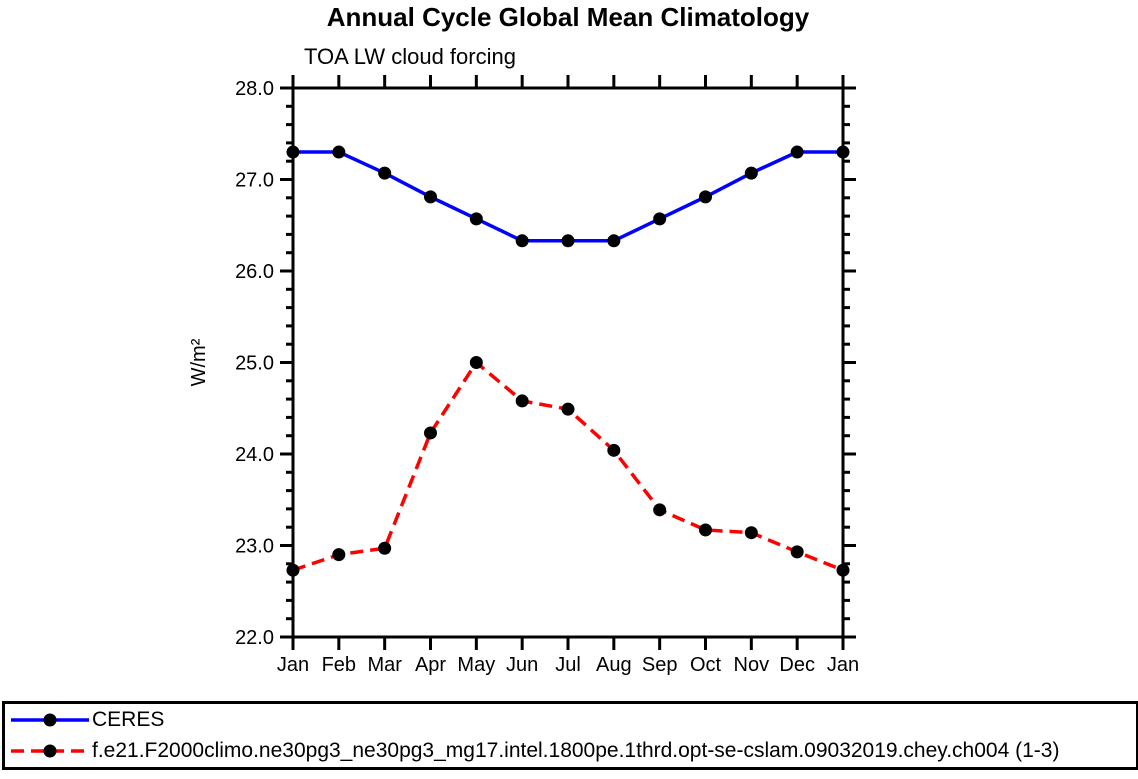 The height and width of the screenshot is (779, 1138). Describe the element at coordinates (254, 181) in the screenshot. I see `y-tick-label: 27.0` at that location.